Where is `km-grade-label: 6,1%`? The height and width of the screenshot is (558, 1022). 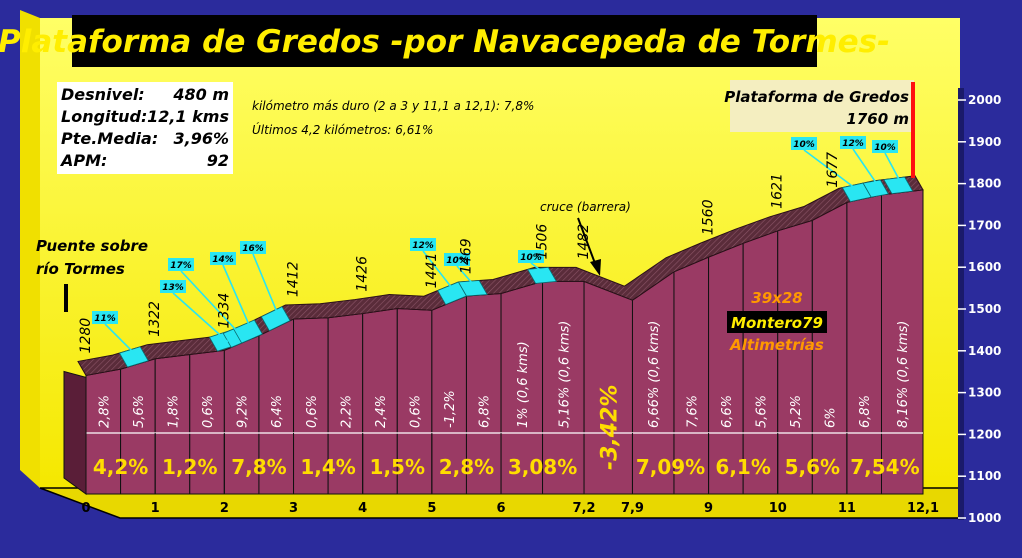 km-grade-label: 6,1% is located at coordinates (742, 467).